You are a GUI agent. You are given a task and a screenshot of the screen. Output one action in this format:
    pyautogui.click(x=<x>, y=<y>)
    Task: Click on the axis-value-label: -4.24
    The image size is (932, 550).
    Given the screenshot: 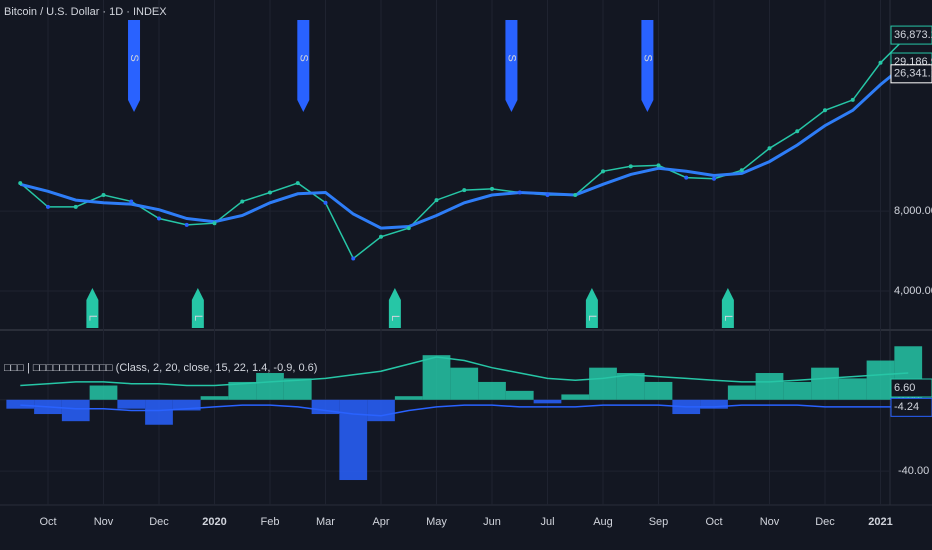 What is the action you would take?
    pyautogui.click(x=906, y=407)
    